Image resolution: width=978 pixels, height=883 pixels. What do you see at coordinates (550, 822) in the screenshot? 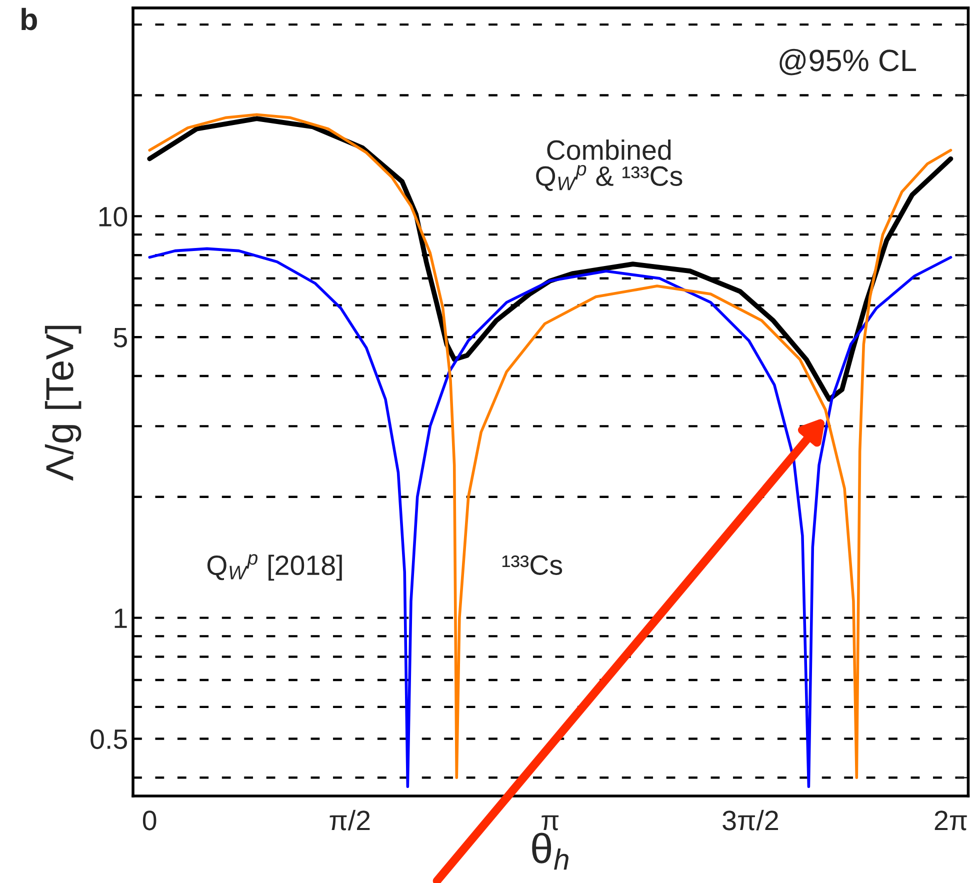
I see `x-tick-label: π` at bounding box center [550, 822].